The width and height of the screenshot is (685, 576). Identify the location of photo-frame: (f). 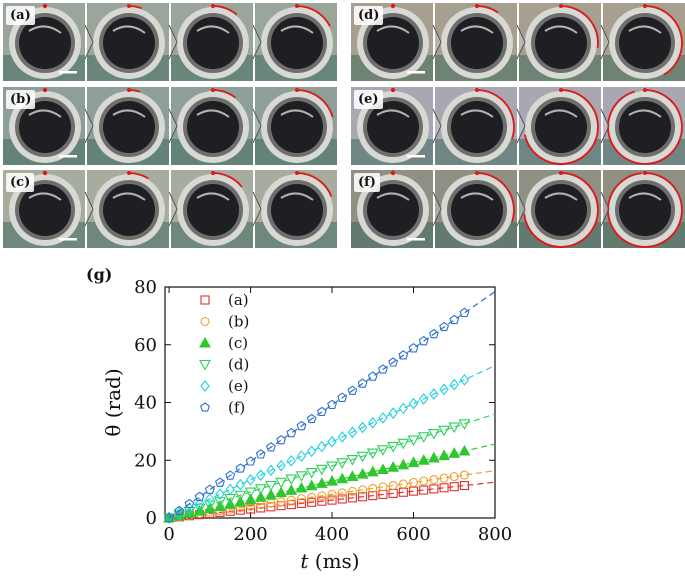
(392, 209).